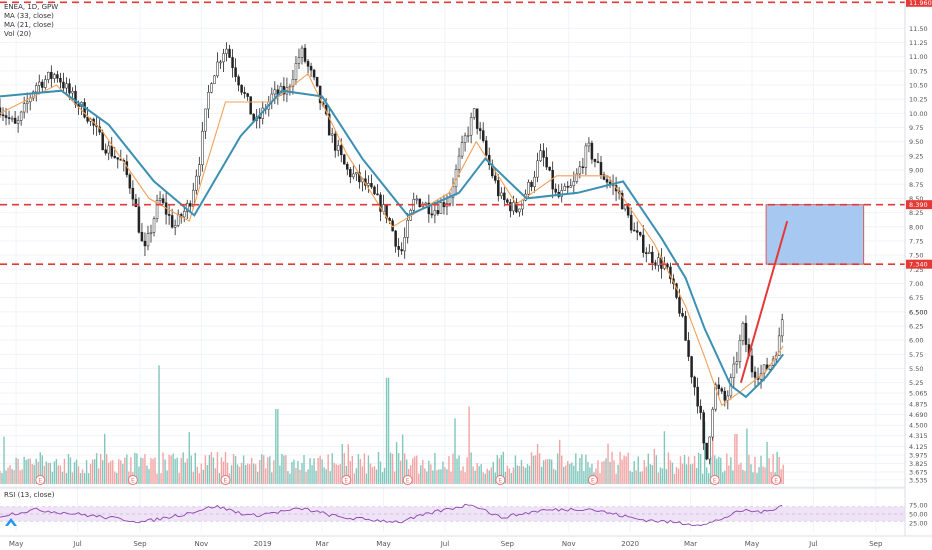 The image size is (932, 550). I want to click on price-tick-label: 11.25, so click(918, 43).